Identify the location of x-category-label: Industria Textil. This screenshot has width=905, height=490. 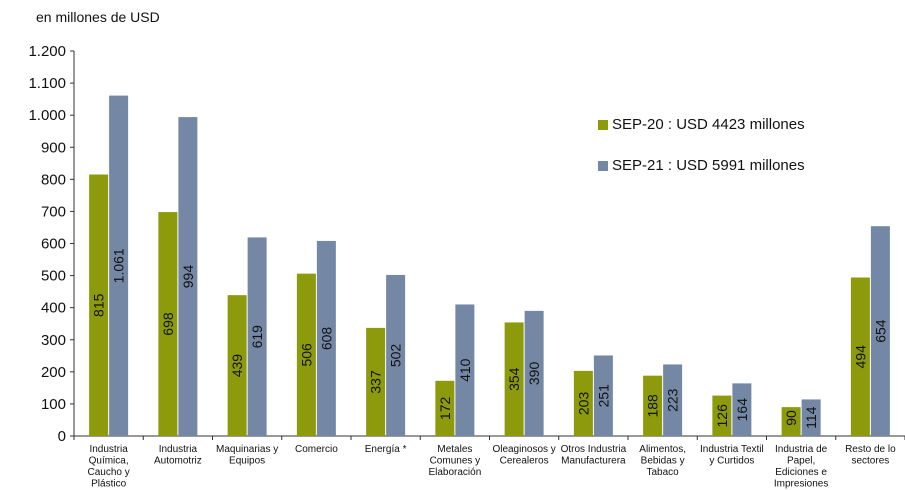
(732, 449).